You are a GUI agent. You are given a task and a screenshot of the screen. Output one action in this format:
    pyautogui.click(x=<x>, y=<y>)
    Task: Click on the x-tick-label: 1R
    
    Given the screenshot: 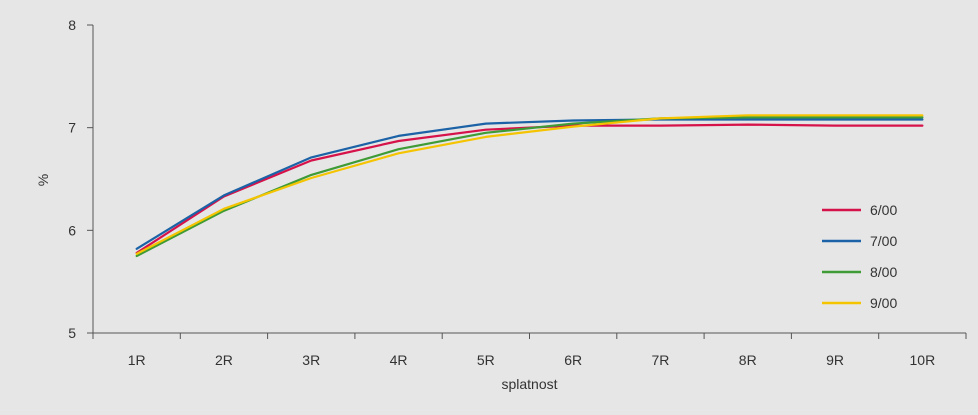 What is the action you would take?
    pyautogui.click(x=137, y=360)
    